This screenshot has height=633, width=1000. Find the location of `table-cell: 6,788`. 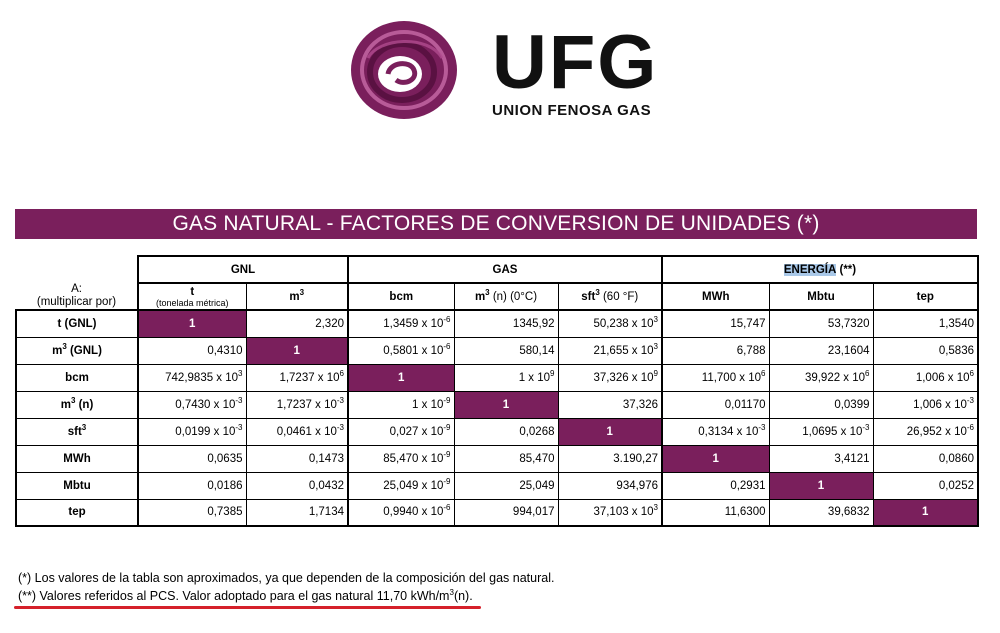

table-cell: 6,788 is located at coordinates (715, 350).